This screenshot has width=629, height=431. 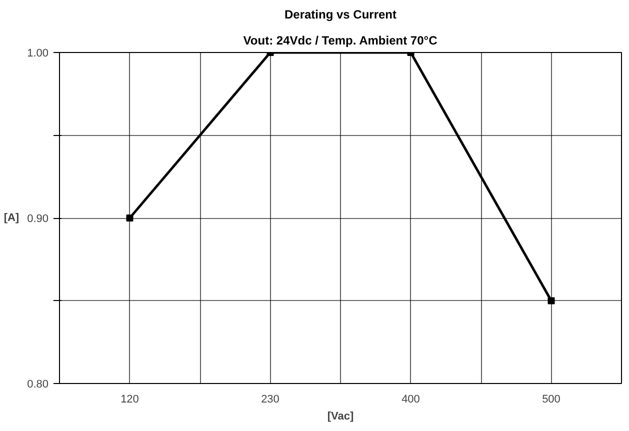 What do you see at coordinates (12, 218) in the screenshot?
I see `y-axis-title: [A]` at bounding box center [12, 218].